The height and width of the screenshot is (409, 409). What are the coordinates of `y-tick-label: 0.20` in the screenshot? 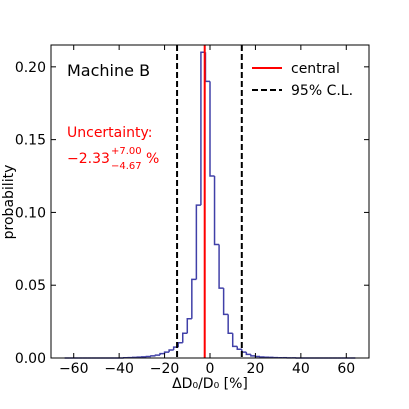 It's located at (30, 68).